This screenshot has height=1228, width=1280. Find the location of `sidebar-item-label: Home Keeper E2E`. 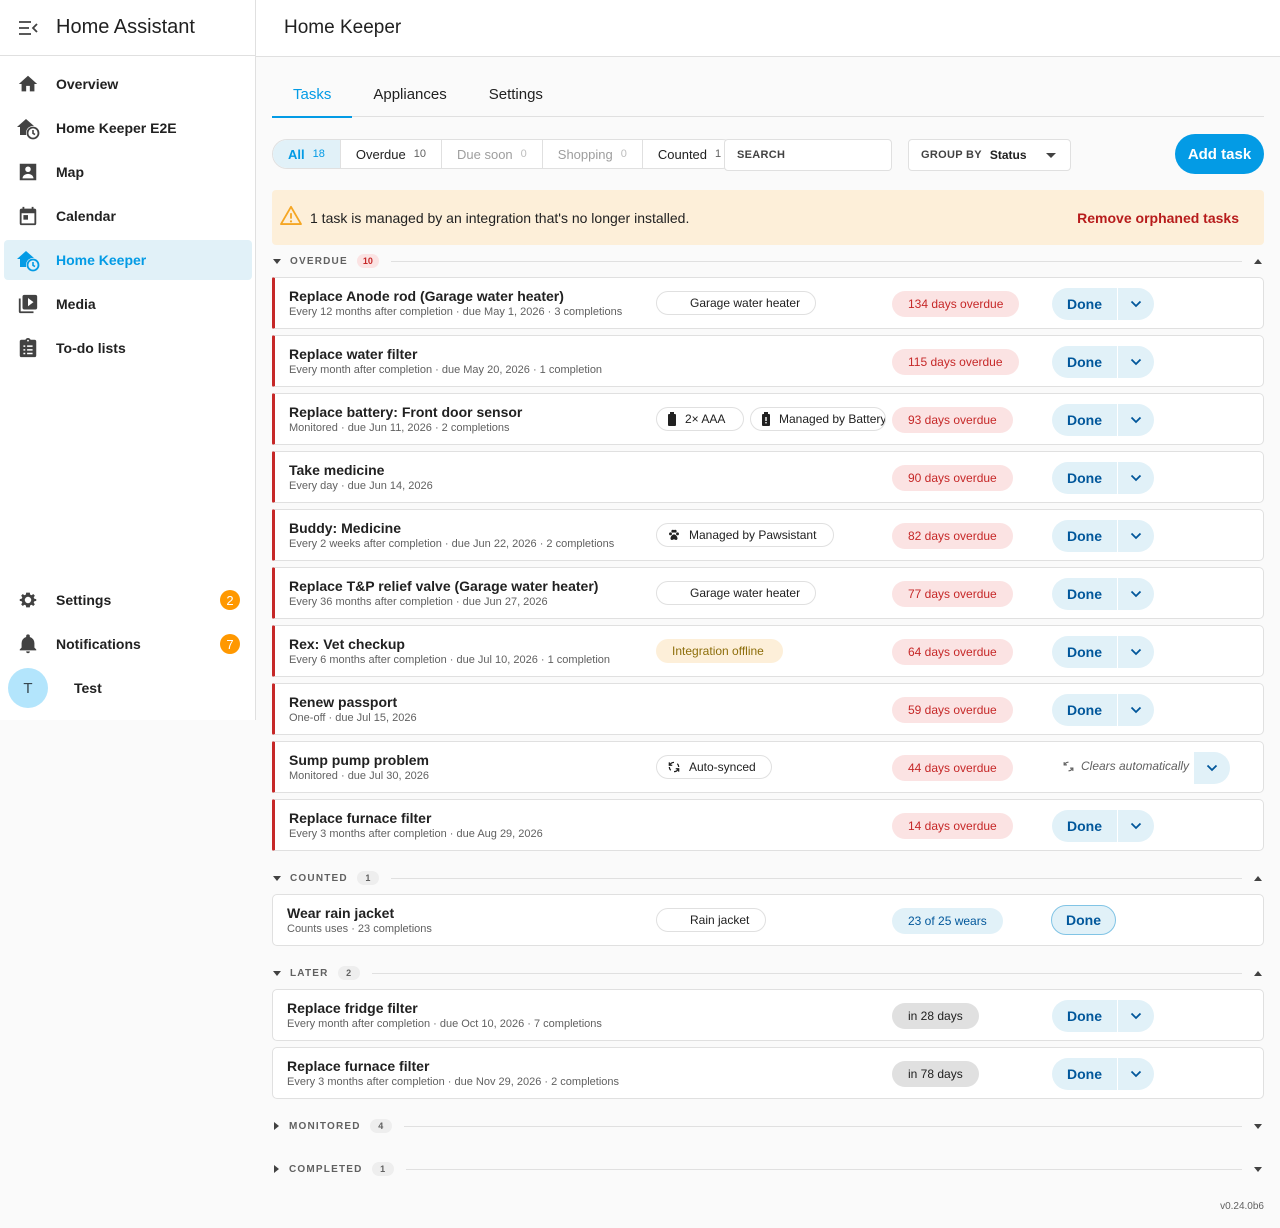

sidebar-item-label: Home Keeper E2E is located at coordinates (116, 128).